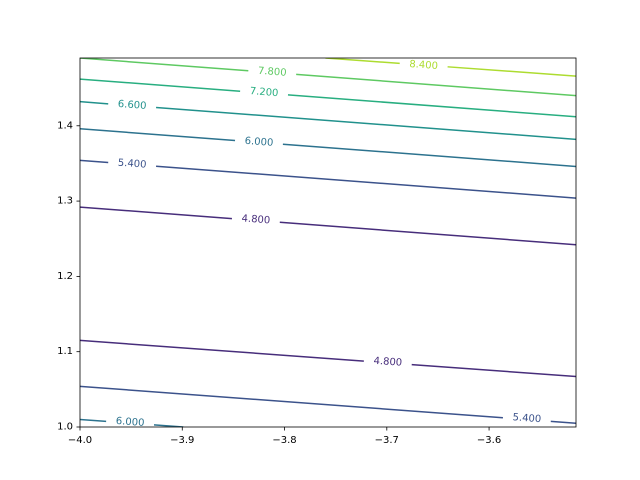 This screenshot has width=640, height=480. What do you see at coordinates (80, 440) in the screenshot?
I see `x-tick-label: −4.0` at bounding box center [80, 440].